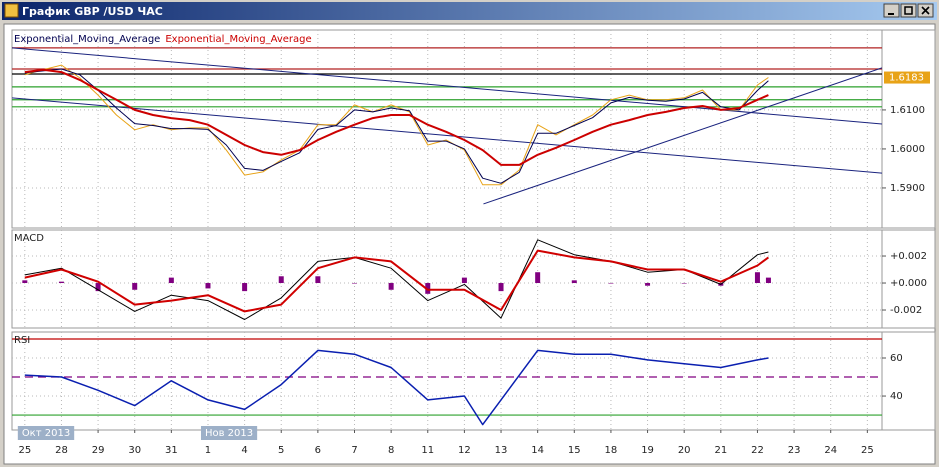 This screenshot has width=939, height=467. Describe the element at coordinates (464, 450) in the screenshot. I see `x-tick-label: 12` at that location.